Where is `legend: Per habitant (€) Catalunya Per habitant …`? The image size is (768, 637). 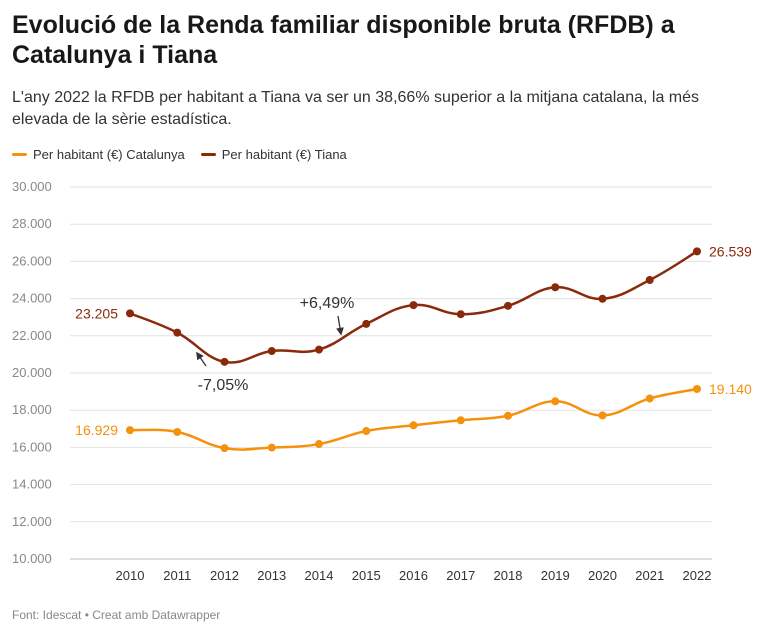 legend: Per habitant (€) Catalunya Per habitant … is located at coordinates (187, 154).